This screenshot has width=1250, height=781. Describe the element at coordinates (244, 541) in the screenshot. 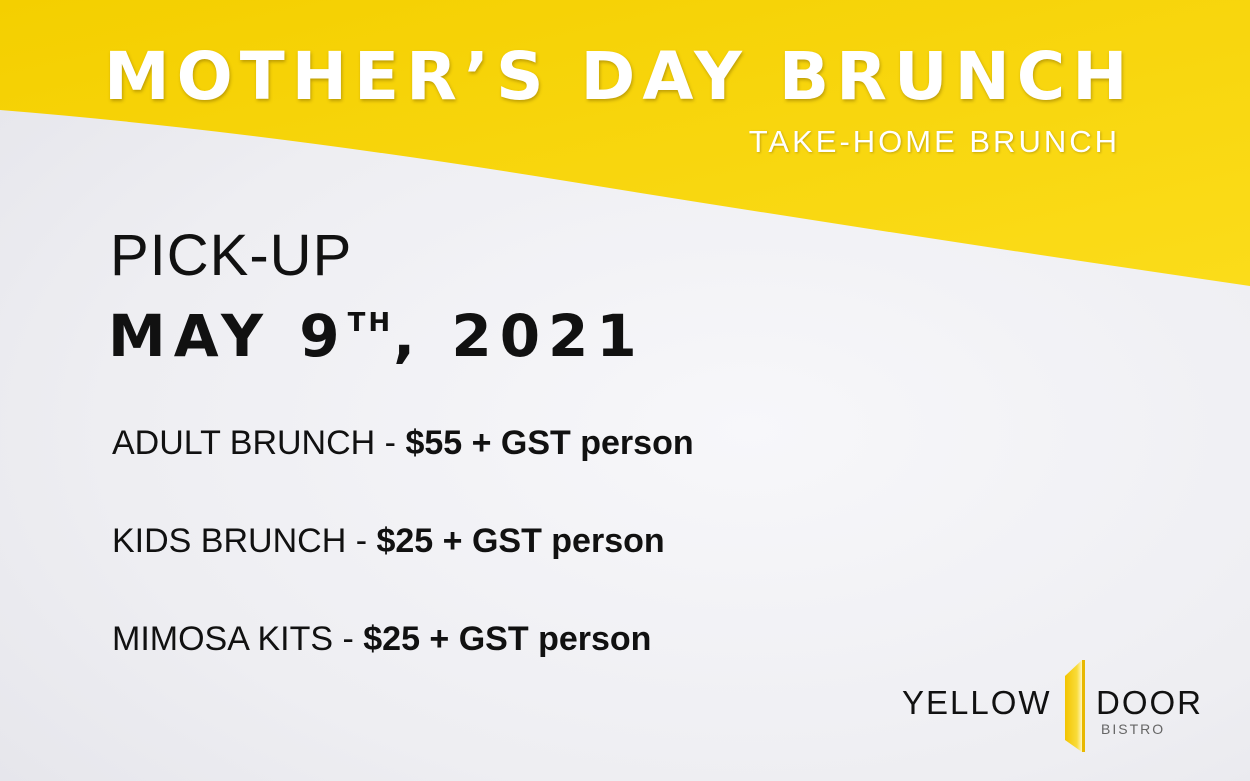

I see `item-name: KIDS BRUNCH -` at that location.